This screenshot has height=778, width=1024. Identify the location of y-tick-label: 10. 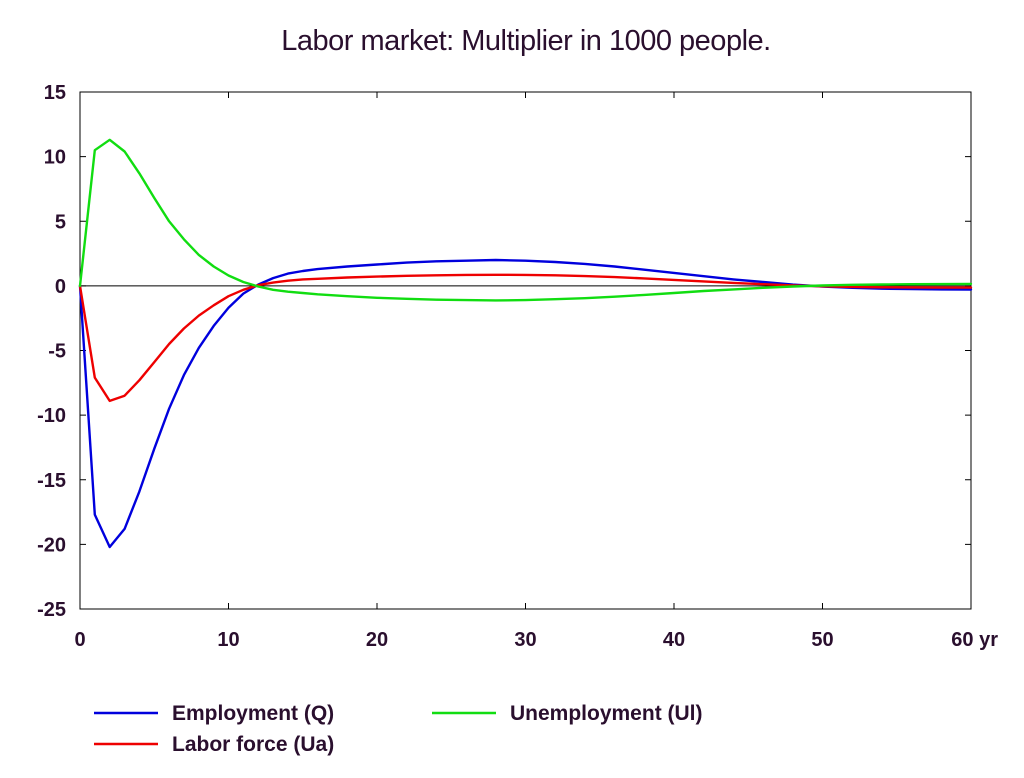
(55, 158).